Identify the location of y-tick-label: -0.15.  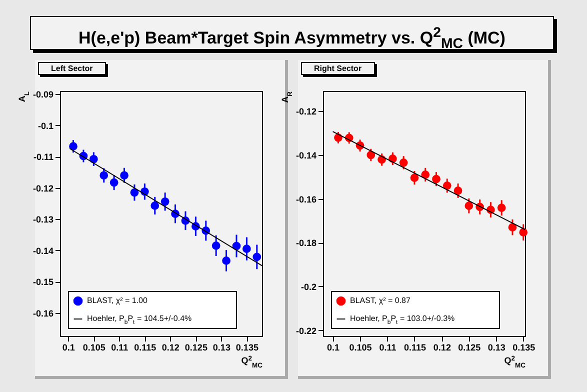
(43, 282).